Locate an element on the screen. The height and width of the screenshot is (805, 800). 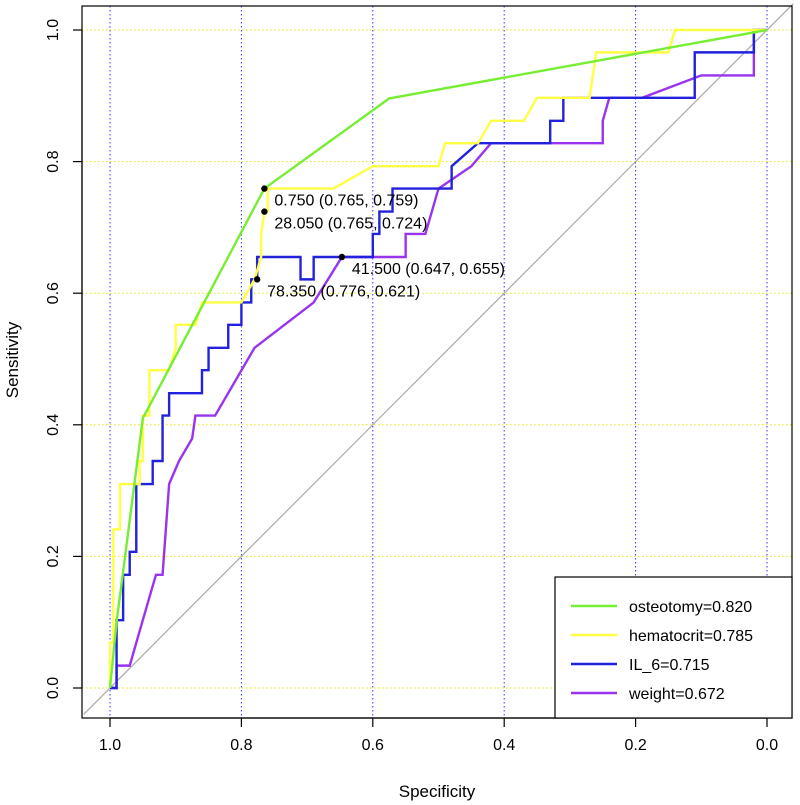
y-tick-label: 1.0 is located at coordinates (53, 30).